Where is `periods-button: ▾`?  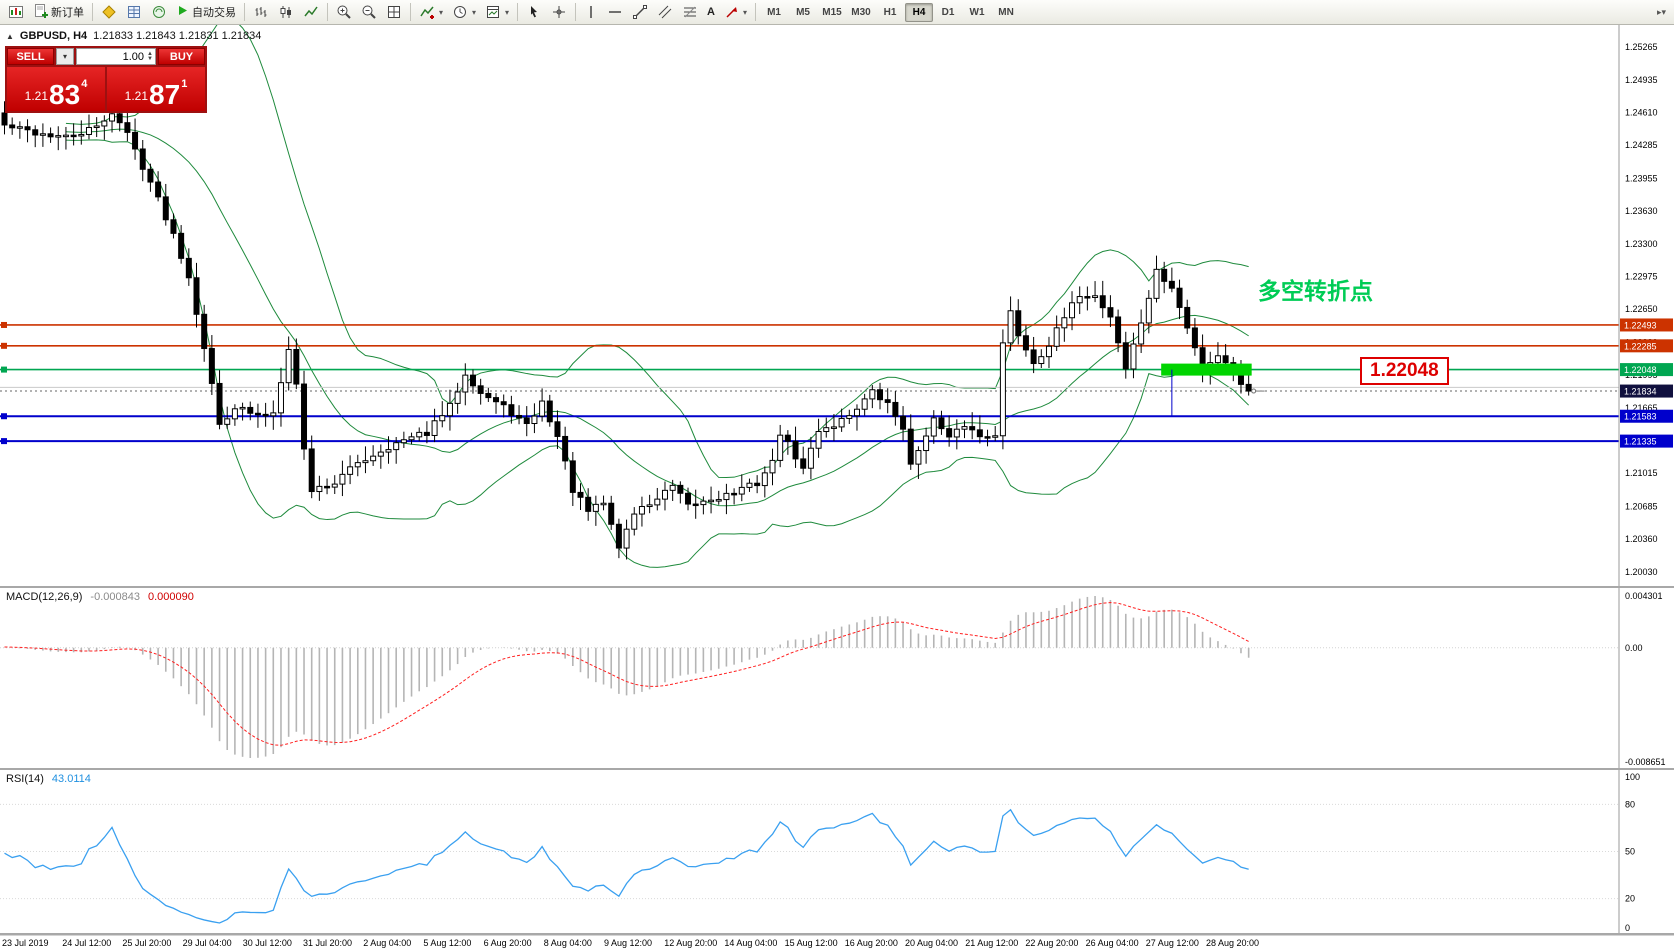
periods-button: ▾ is located at coordinates (464, 12).